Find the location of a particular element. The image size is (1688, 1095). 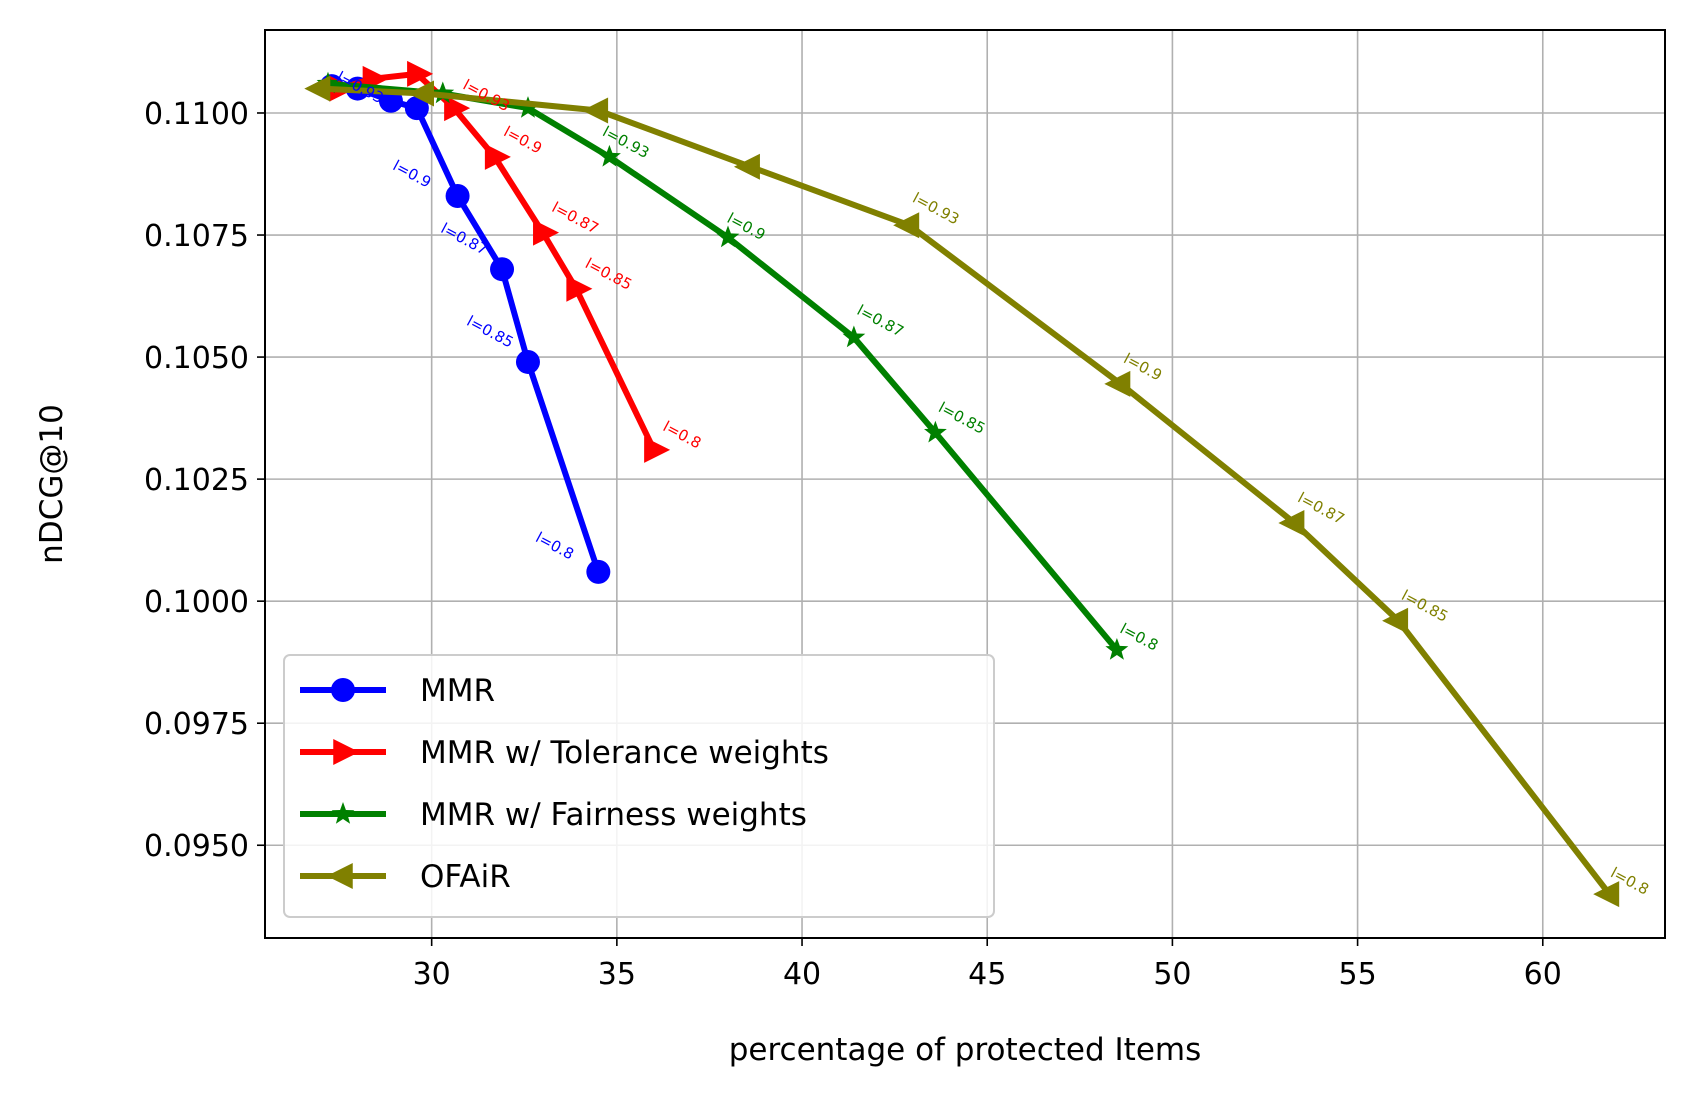

legend-entry-mmr-w-fairness-weights: MMR w/ Fairness weights is located at coordinates (553, 815).